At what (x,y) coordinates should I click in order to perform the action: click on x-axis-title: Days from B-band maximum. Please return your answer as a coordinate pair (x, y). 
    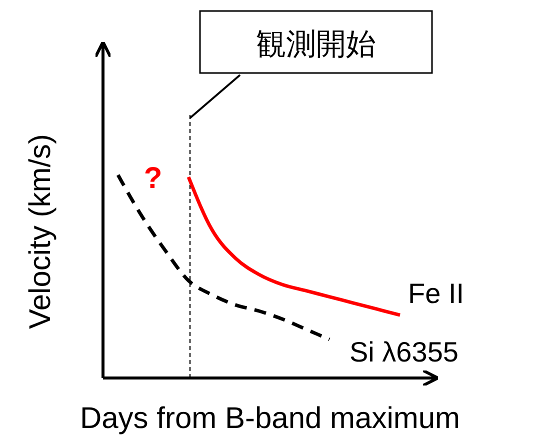
    Looking at the image, I should click on (270, 418).